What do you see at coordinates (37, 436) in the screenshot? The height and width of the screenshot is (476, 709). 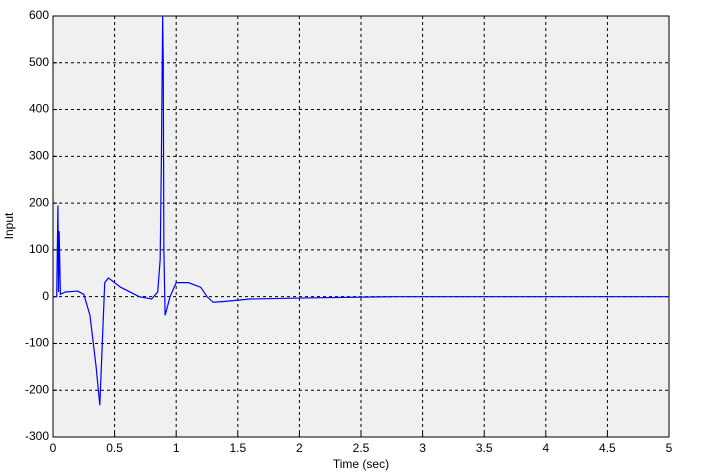 I see `y-tick-label: -300` at bounding box center [37, 436].